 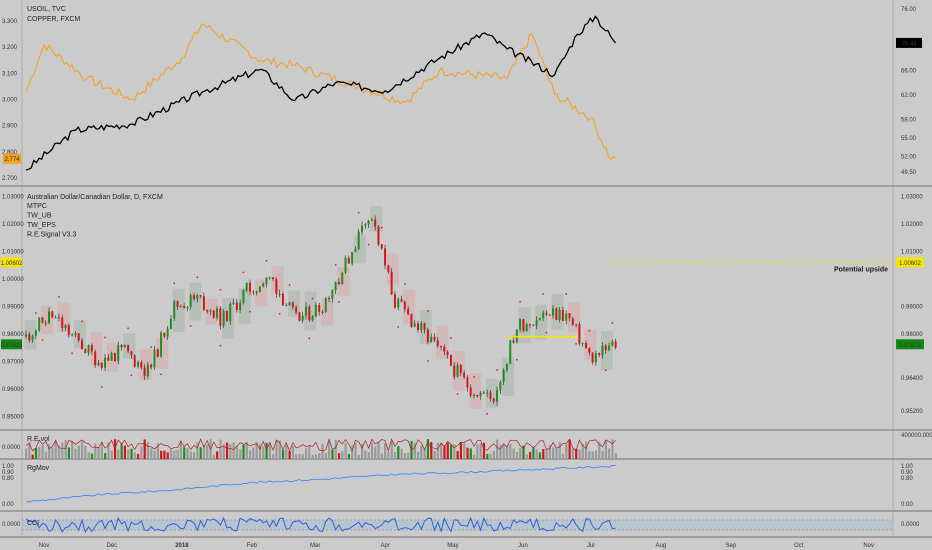 What do you see at coordinates (861, 269) in the screenshot?
I see `potential-upside-label: Potential upside` at bounding box center [861, 269].